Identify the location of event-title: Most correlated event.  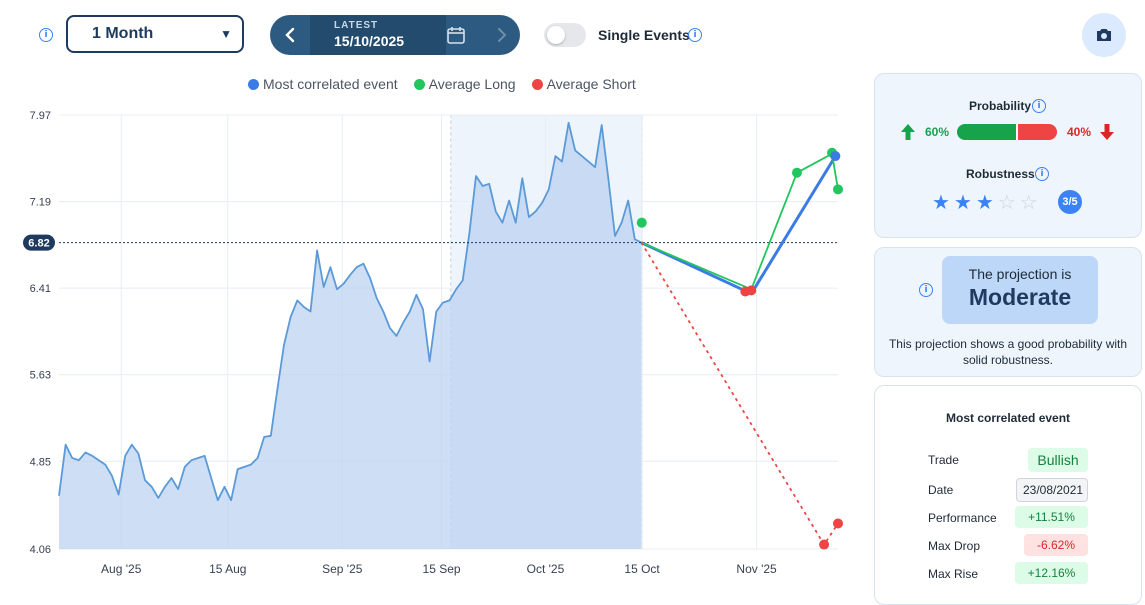
(1008, 418).